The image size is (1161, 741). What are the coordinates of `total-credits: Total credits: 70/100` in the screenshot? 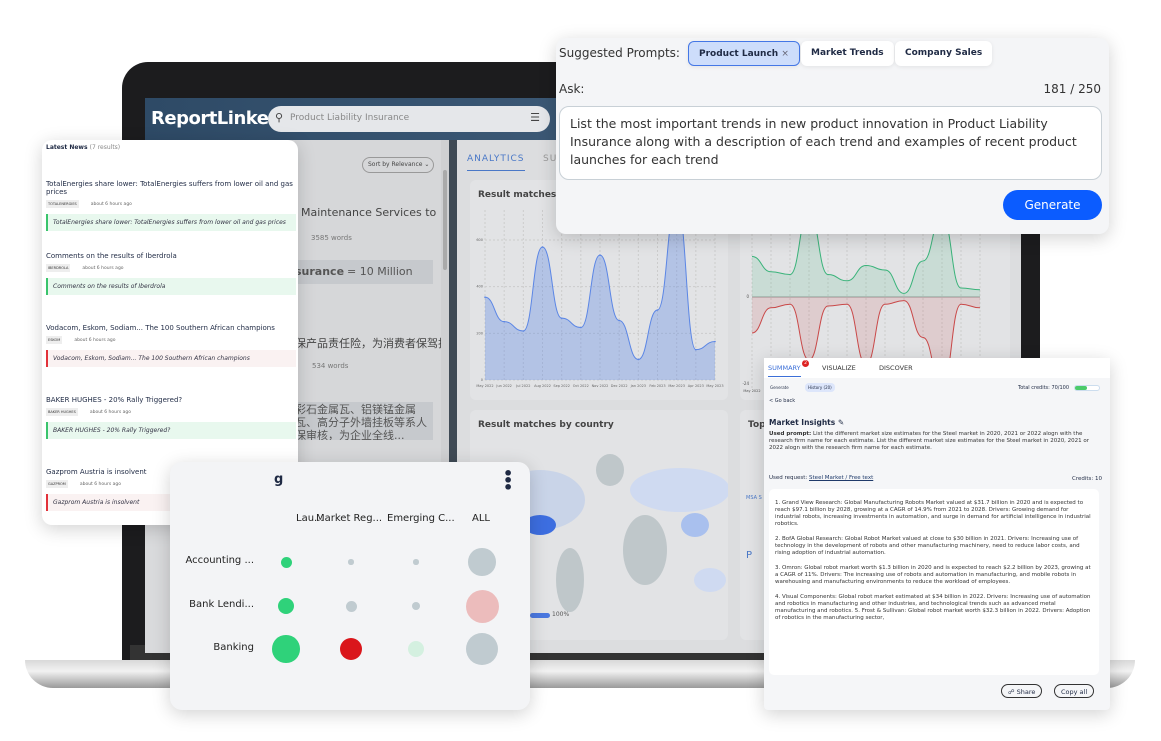 It's located at (1044, 388).